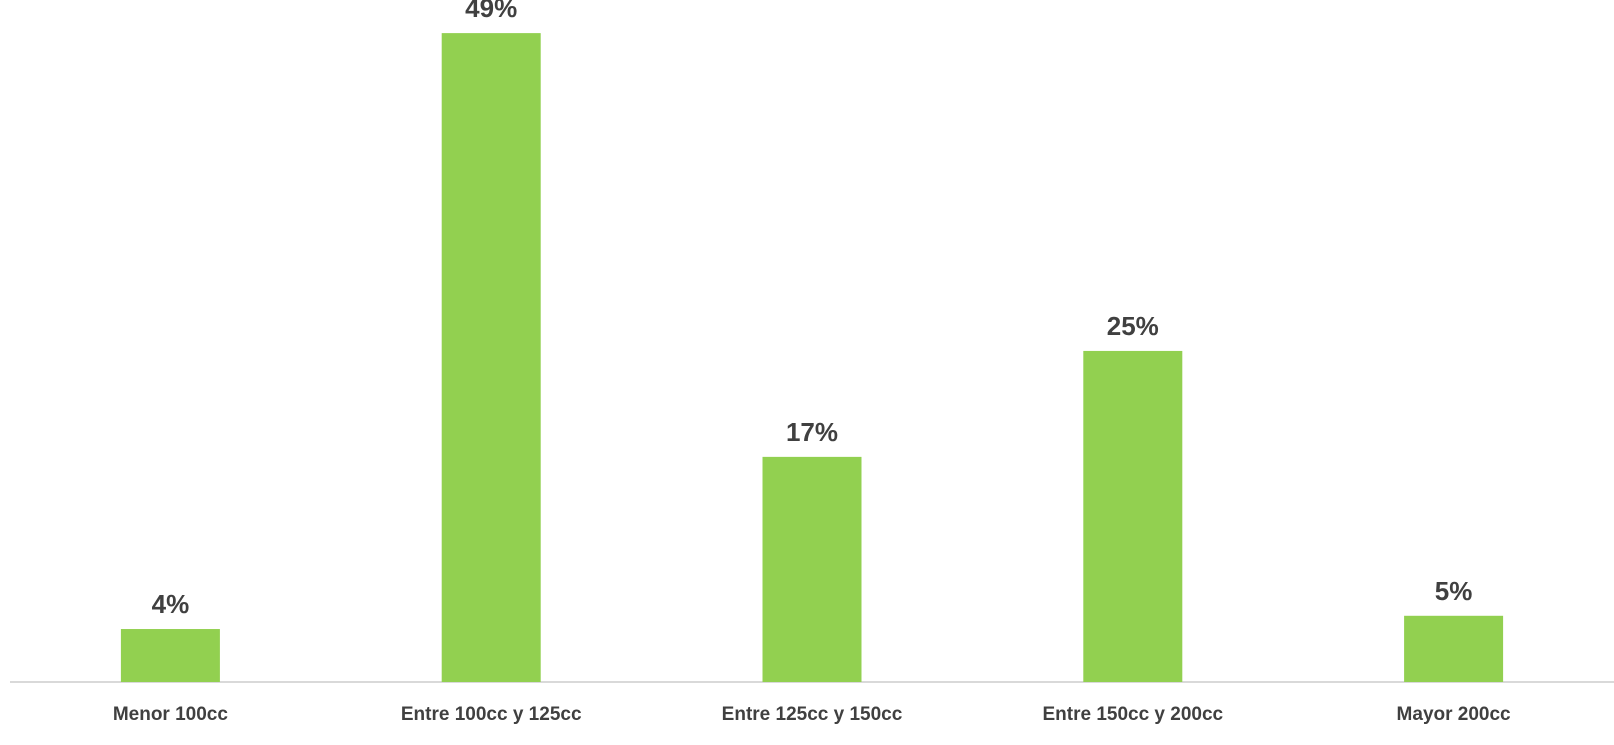 The image size is (1614, 745). What do you see at coordinates (812, 432) in the screenshot?
I see `bar-value-label-3: 17%` at bounding box center [812, 432].